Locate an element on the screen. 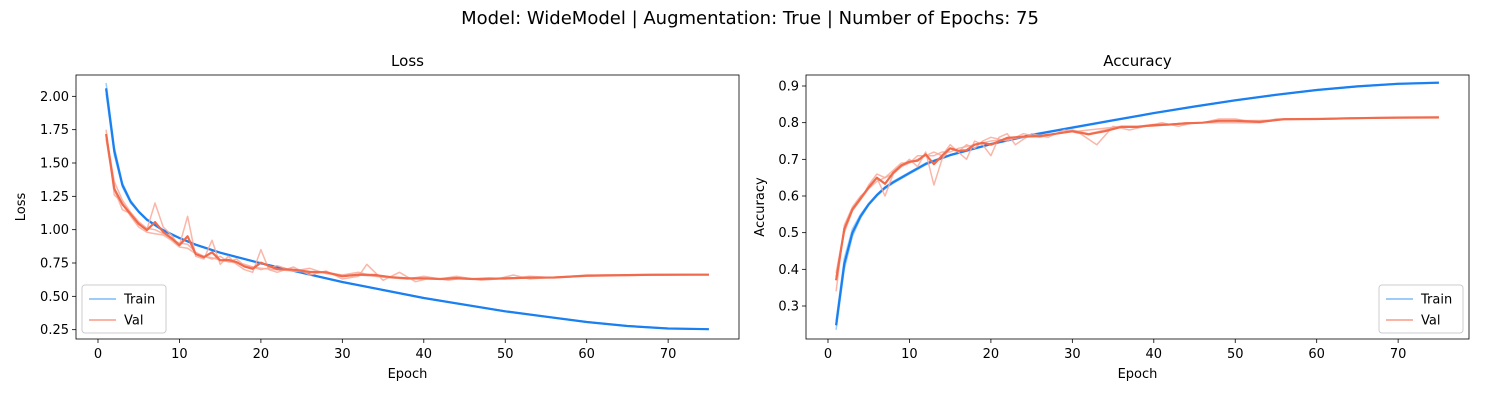  loss-y-tick-label: 0.75 is located at coordinates (54, 264).